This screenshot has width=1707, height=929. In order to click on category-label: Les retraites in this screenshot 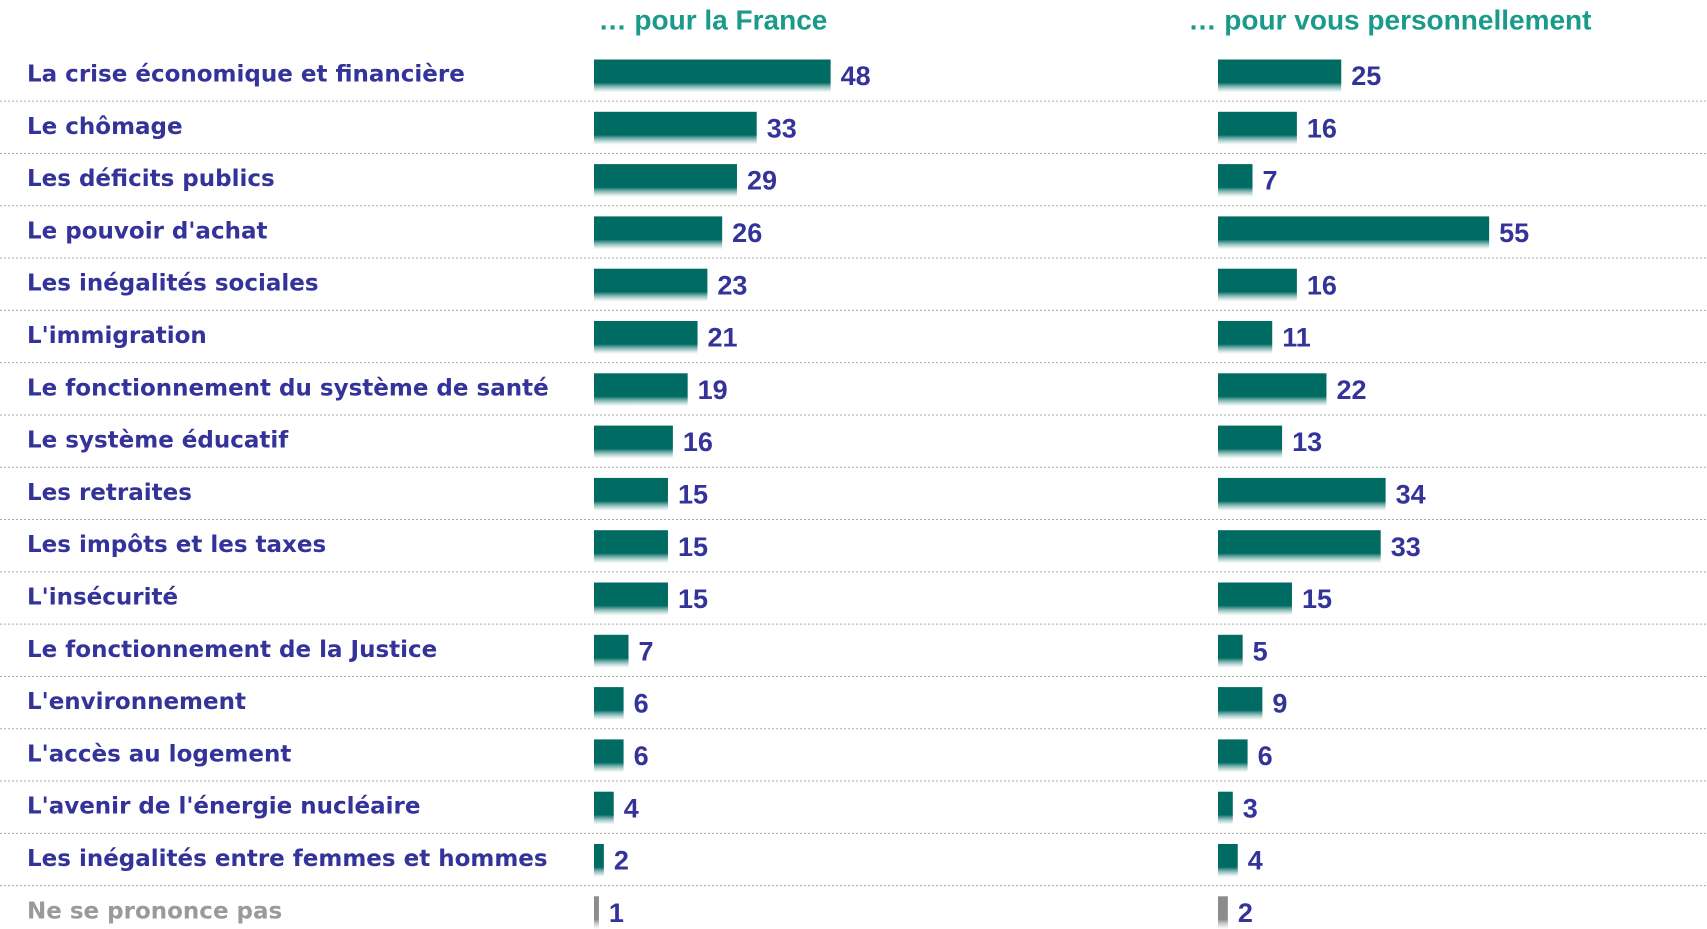, I will do `click(109, 493)`.